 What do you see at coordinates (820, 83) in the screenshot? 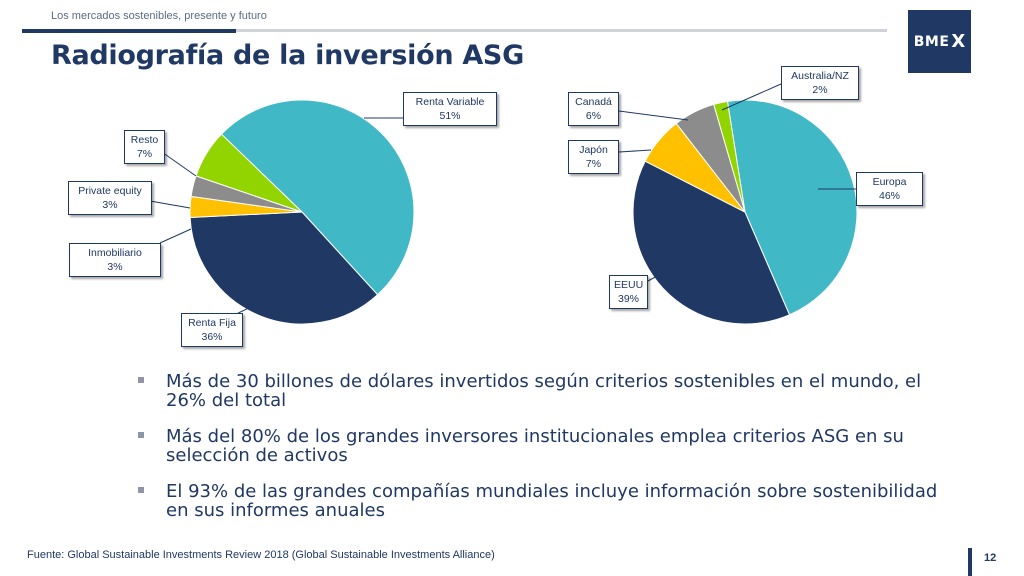
I see `callout-australia-nz: Australia/NZ 2%` at bounding box center [820, 83].